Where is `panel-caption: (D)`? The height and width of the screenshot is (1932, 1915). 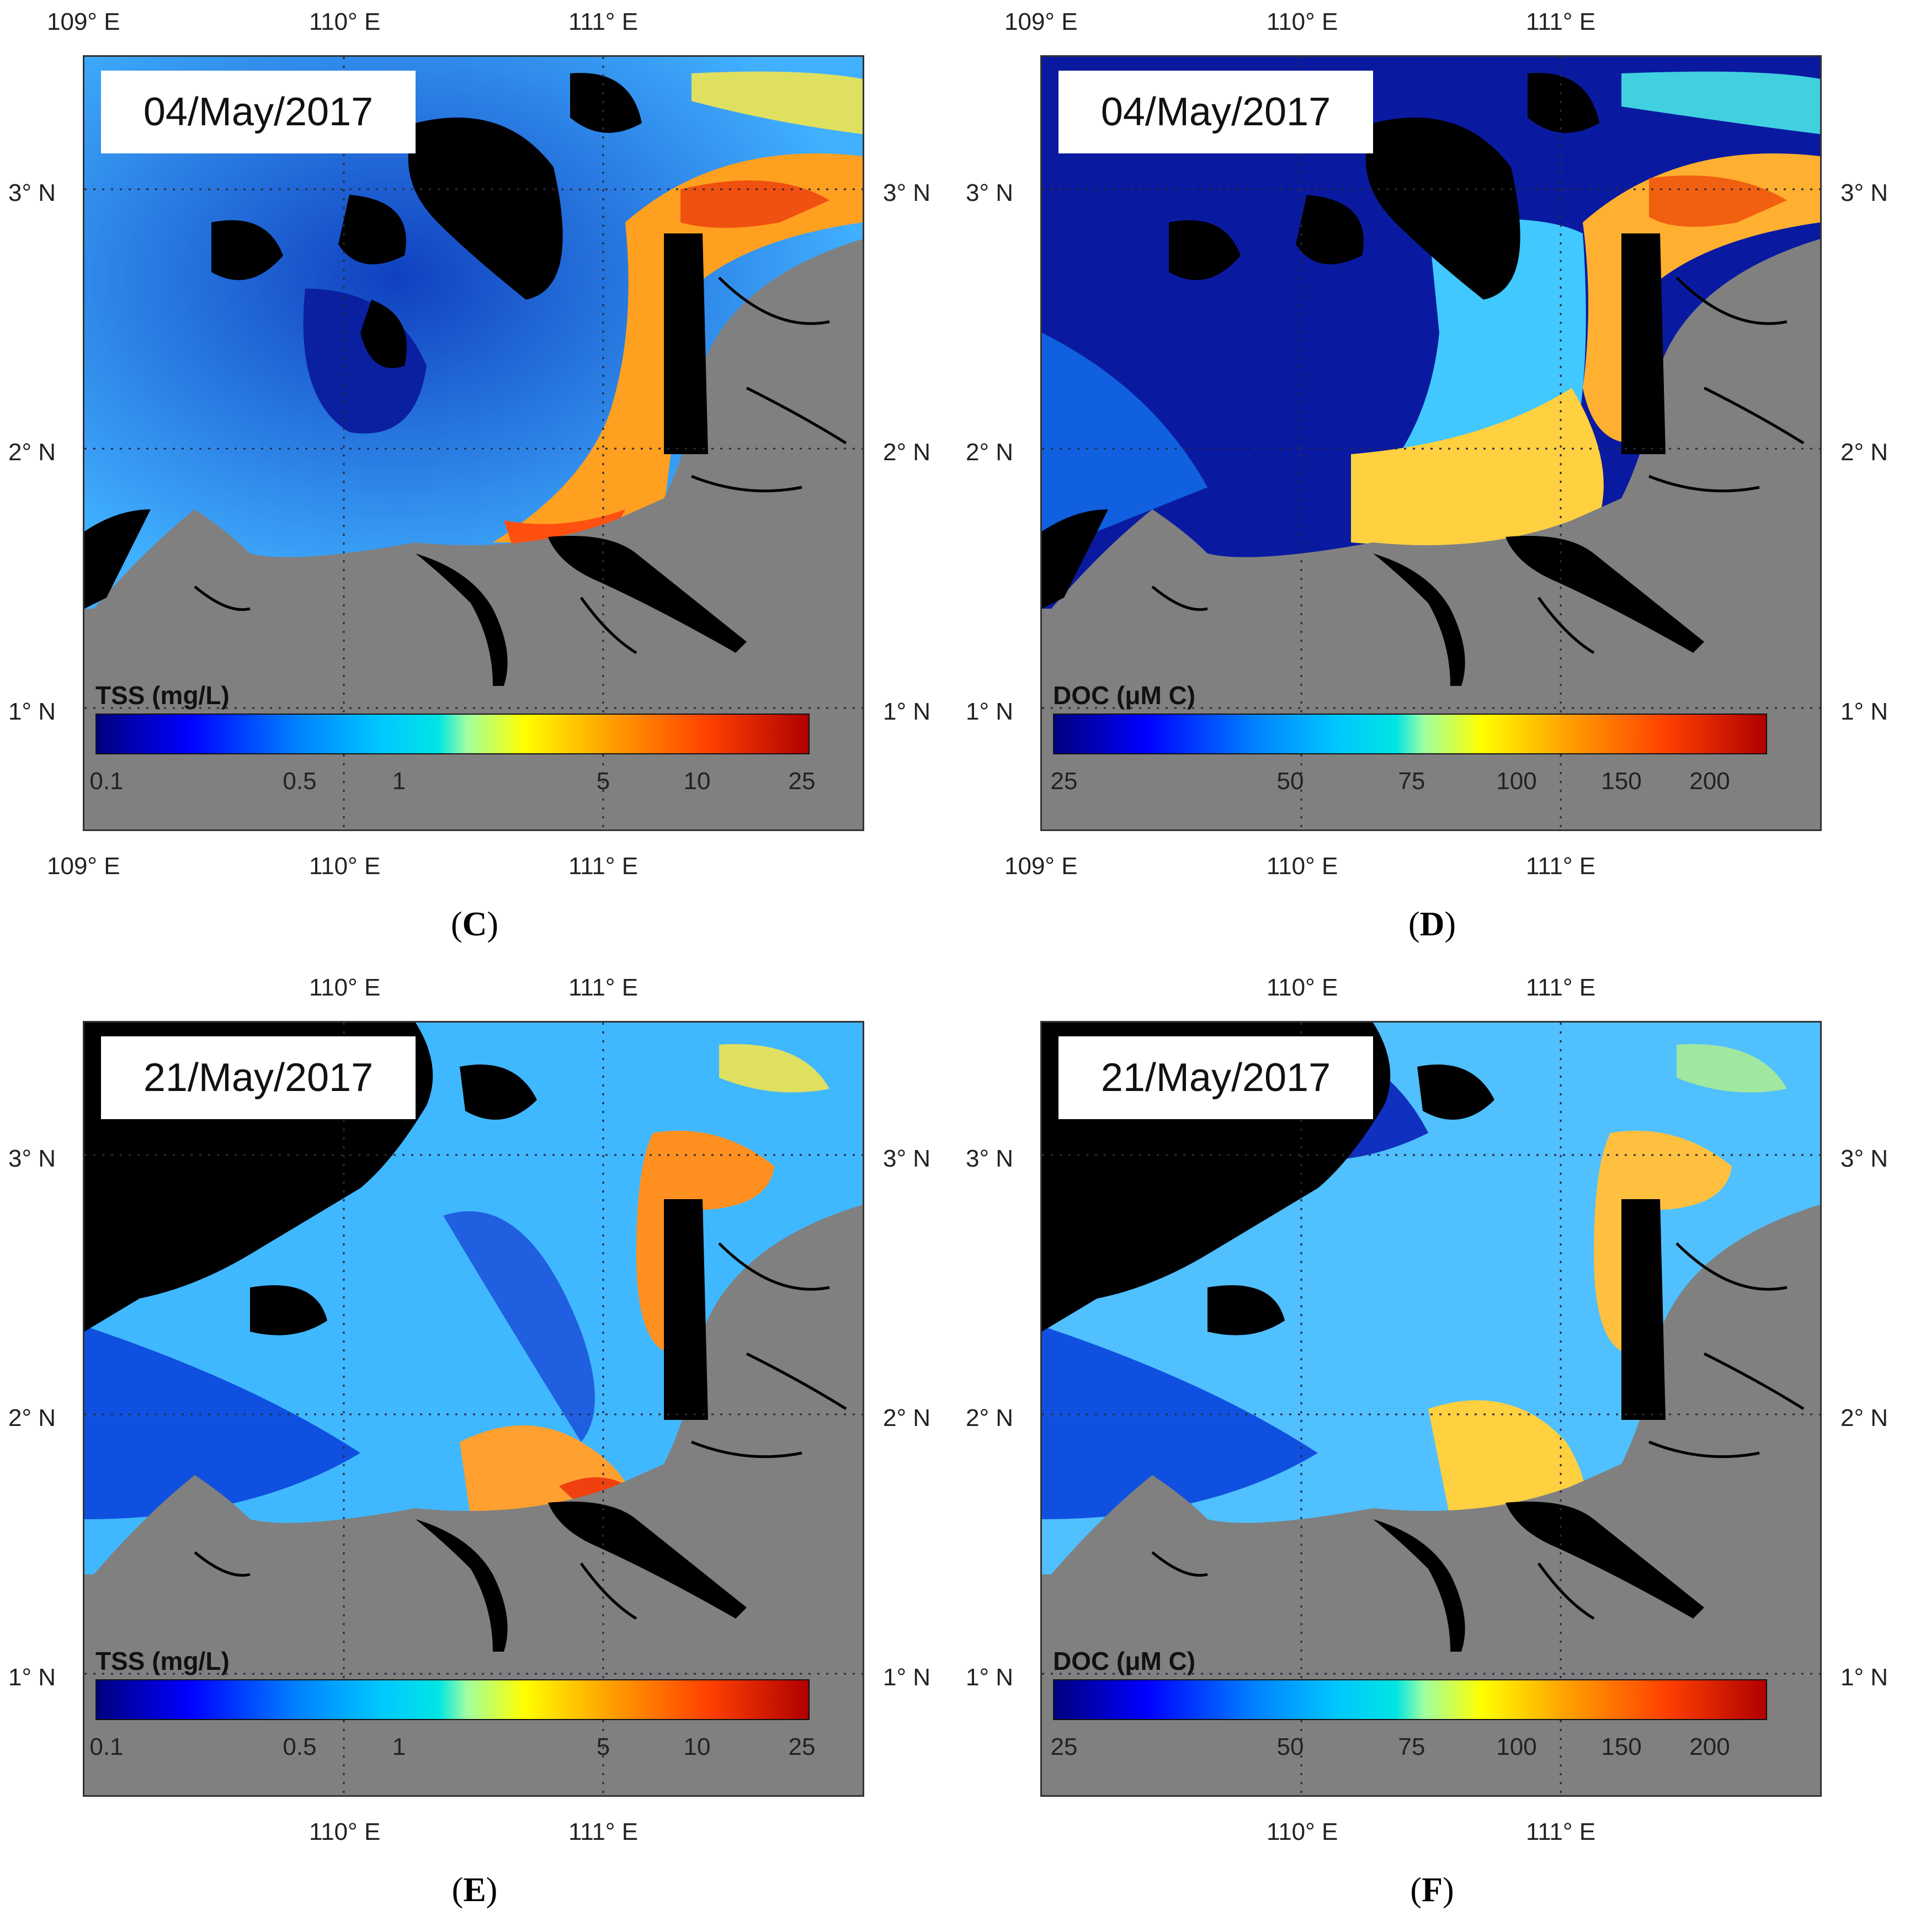 panel-caption: (D) is located at coordinates (1432, 924).